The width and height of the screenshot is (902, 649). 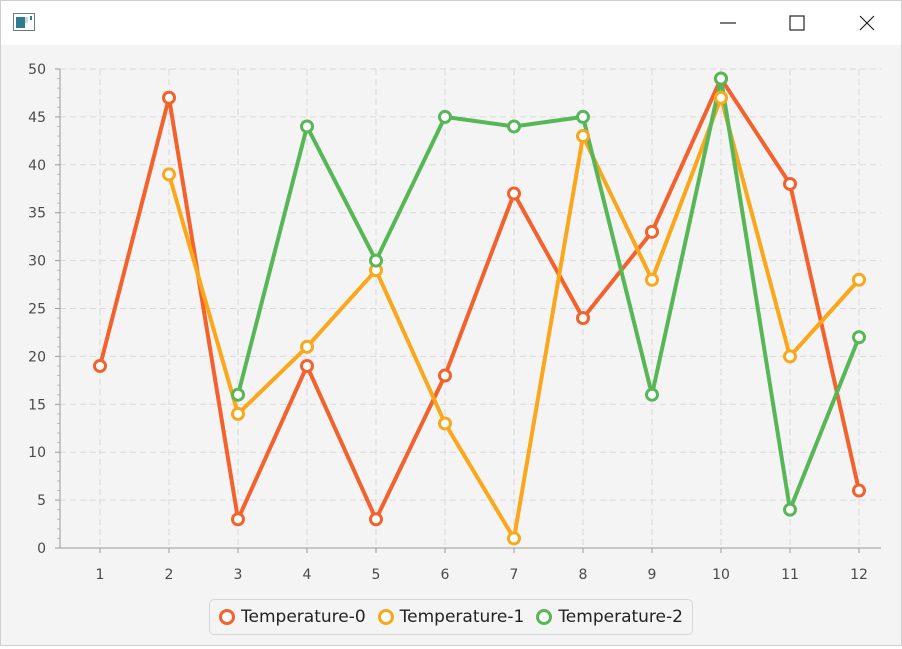 I want to click on x-tick-label: 10, so click(x=721, y=575).